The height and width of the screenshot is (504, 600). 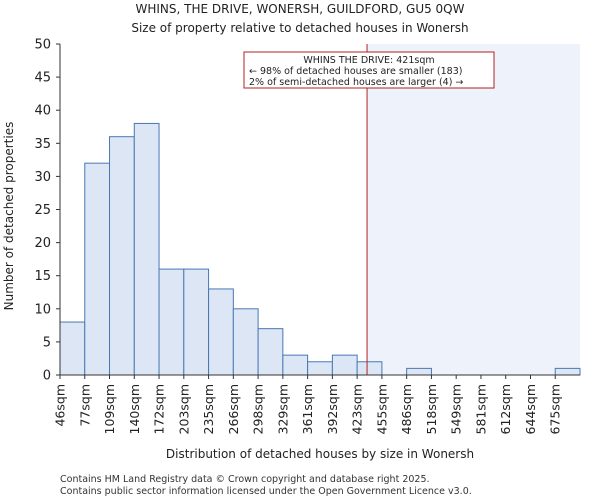 What do you see at coordinates (320, 368) in the screenshot?
I see `bar-361sqm` at bounding box center [320, 368].